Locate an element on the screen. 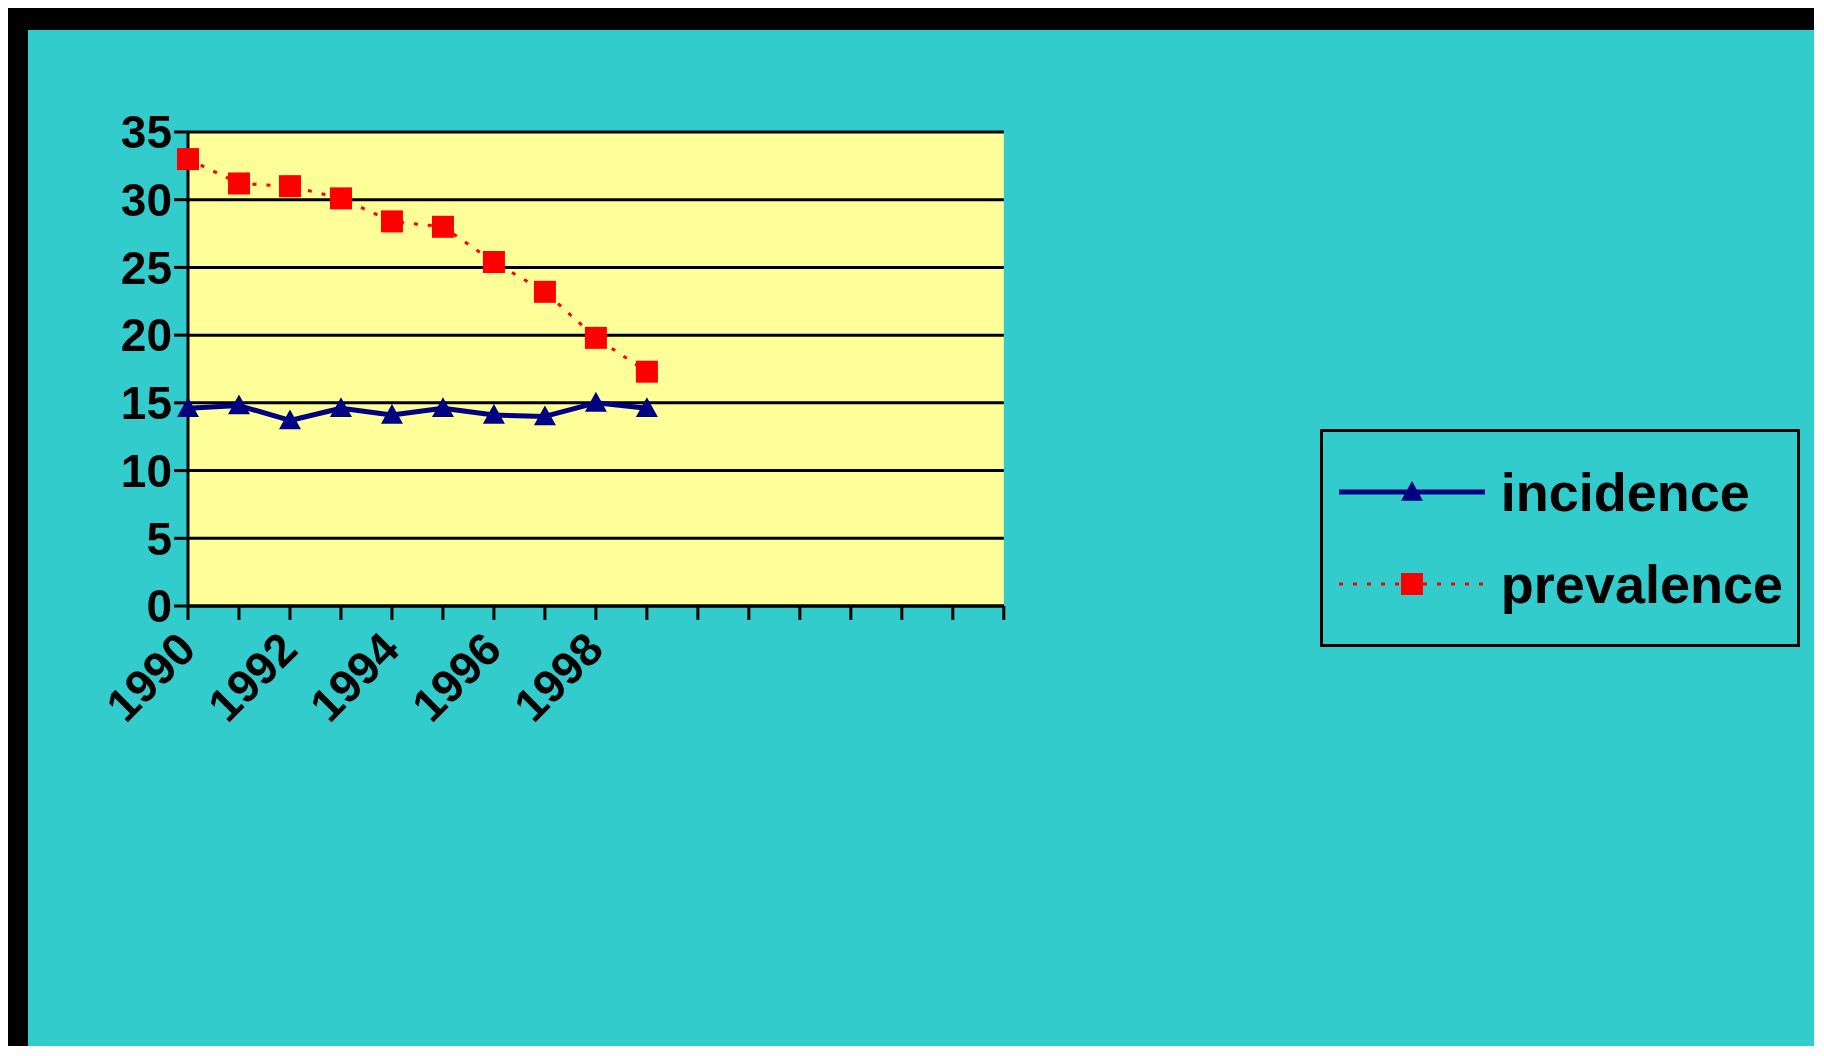 Image resolution: width=1824 pixels, height=1056 pixels. y-tick-label: 5 is located at coordinates (159, 538).